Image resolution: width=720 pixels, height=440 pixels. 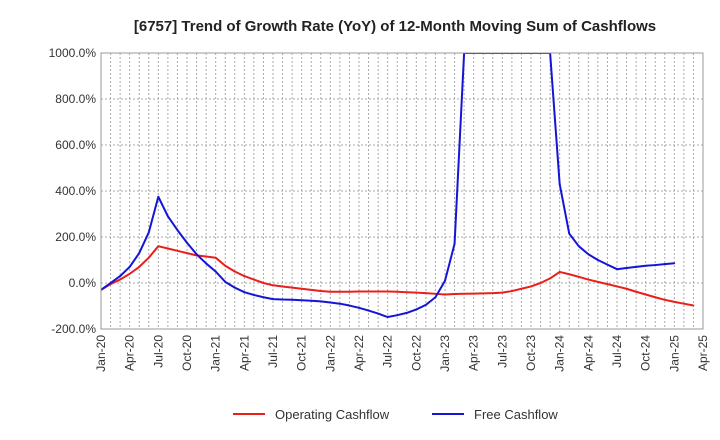 I want to click on x-tick-label: Jan-25, so click(x=674, y=353).